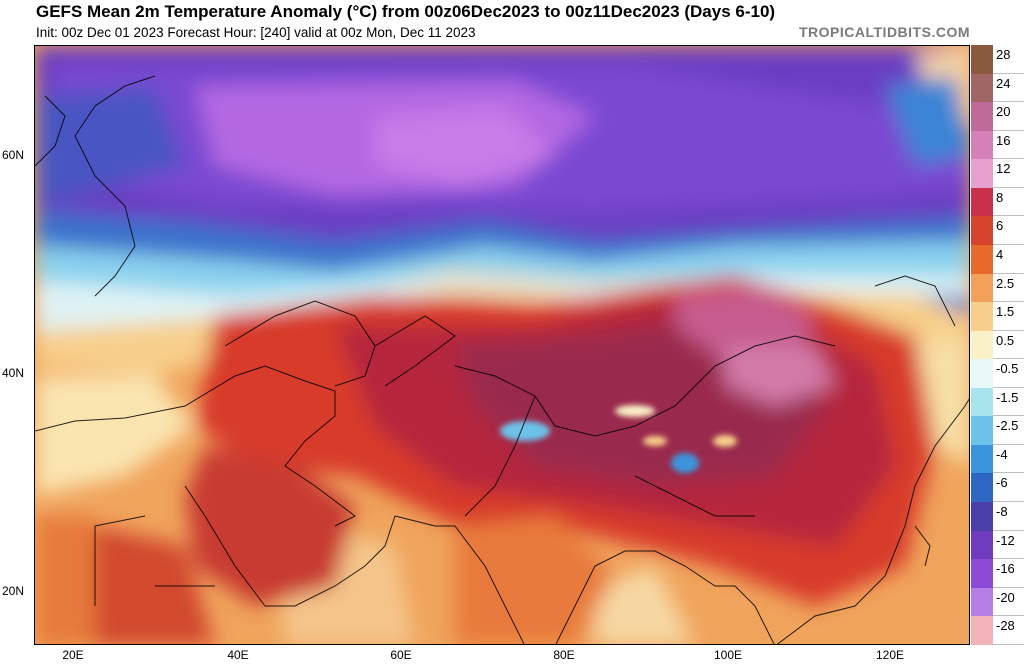 Image resolution: width=1024 pixels, height=665 pixels. Describe the element at coordinates (1007, 397) in the screenshot. I see `colorbar-label: -1.5` at that location.